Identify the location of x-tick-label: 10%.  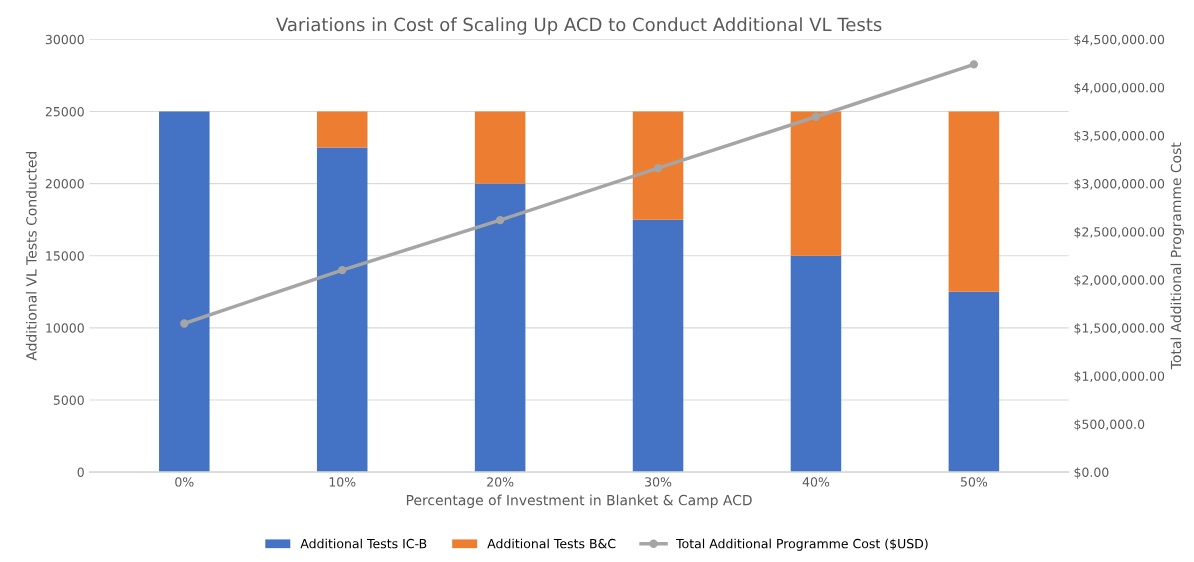
(342, 482).